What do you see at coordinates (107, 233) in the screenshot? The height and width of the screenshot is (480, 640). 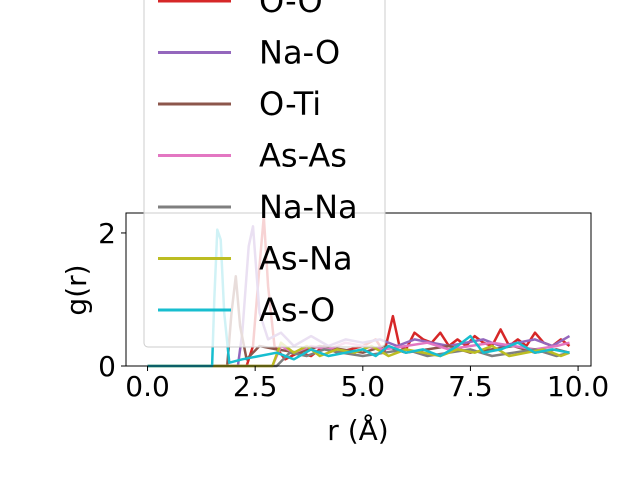 I see `y-tick-label: 2` at bounding box center [107, 233].